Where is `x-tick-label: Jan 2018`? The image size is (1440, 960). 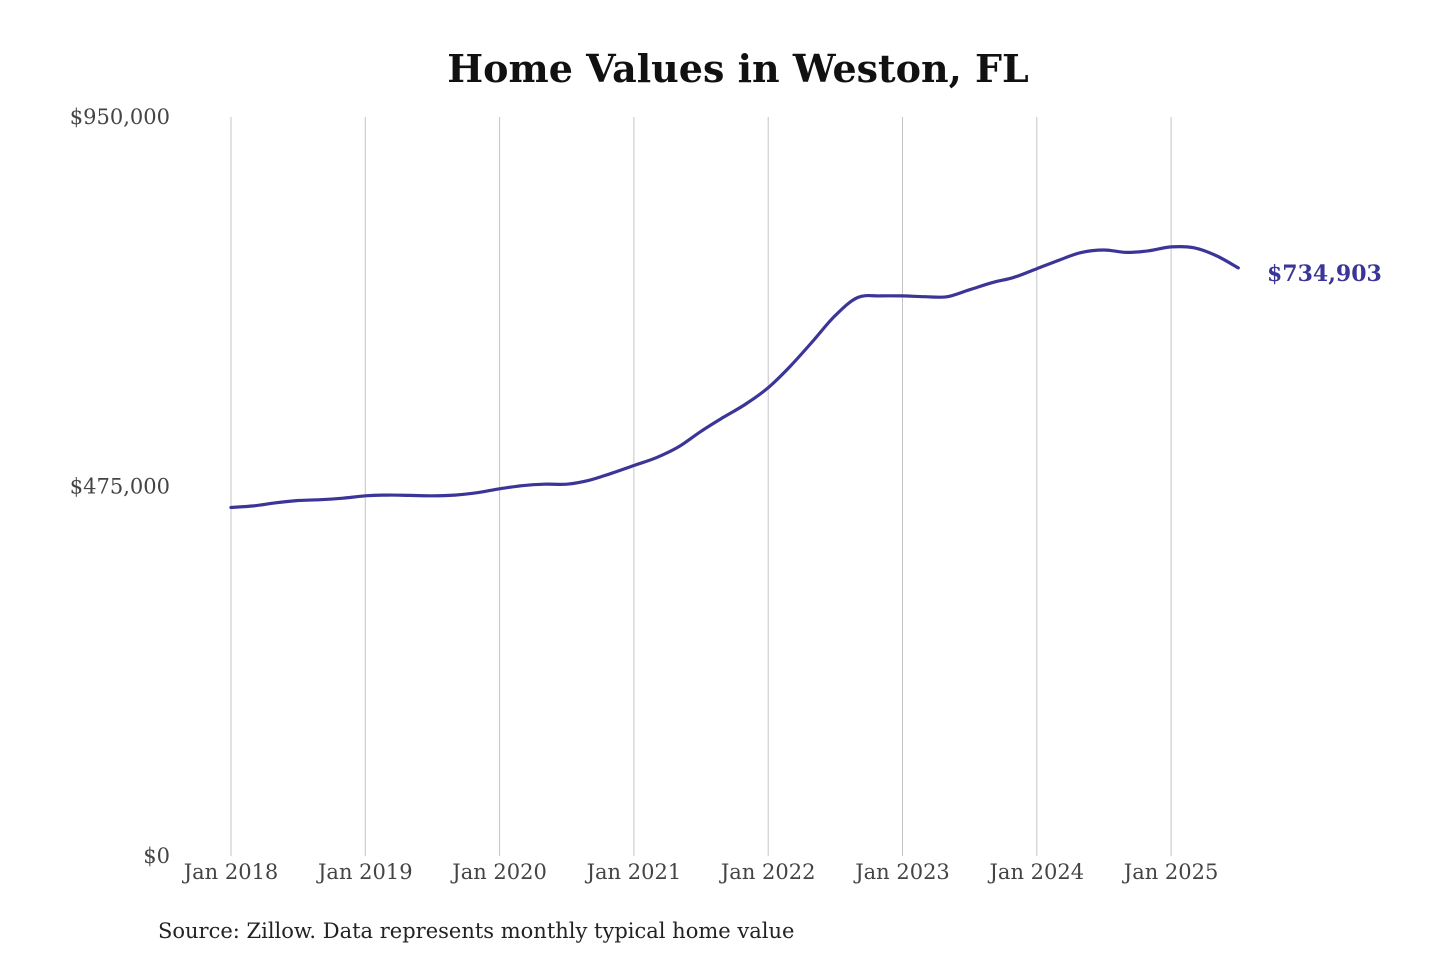 x-tick-label: Jan 2018 is located at coordinates (230, 872).